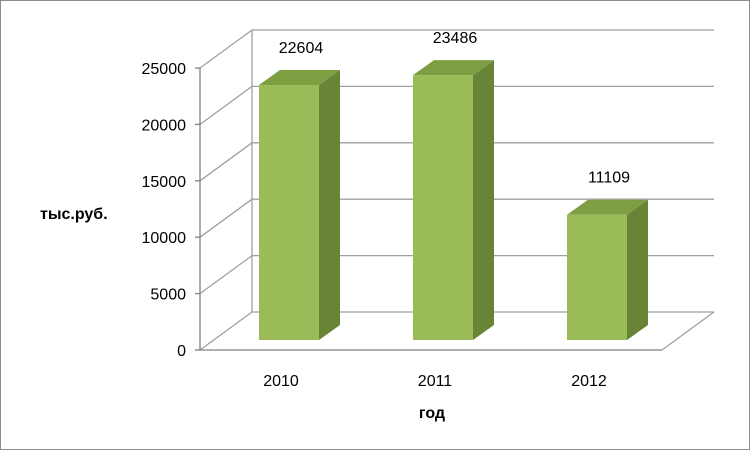 Image resolution: width=752 pixels, height=452 pixels. What do you see at coordinates (164, 69) in the screenshot?
I see `y-tick-label: 25000` at bounding box center [164, 69].